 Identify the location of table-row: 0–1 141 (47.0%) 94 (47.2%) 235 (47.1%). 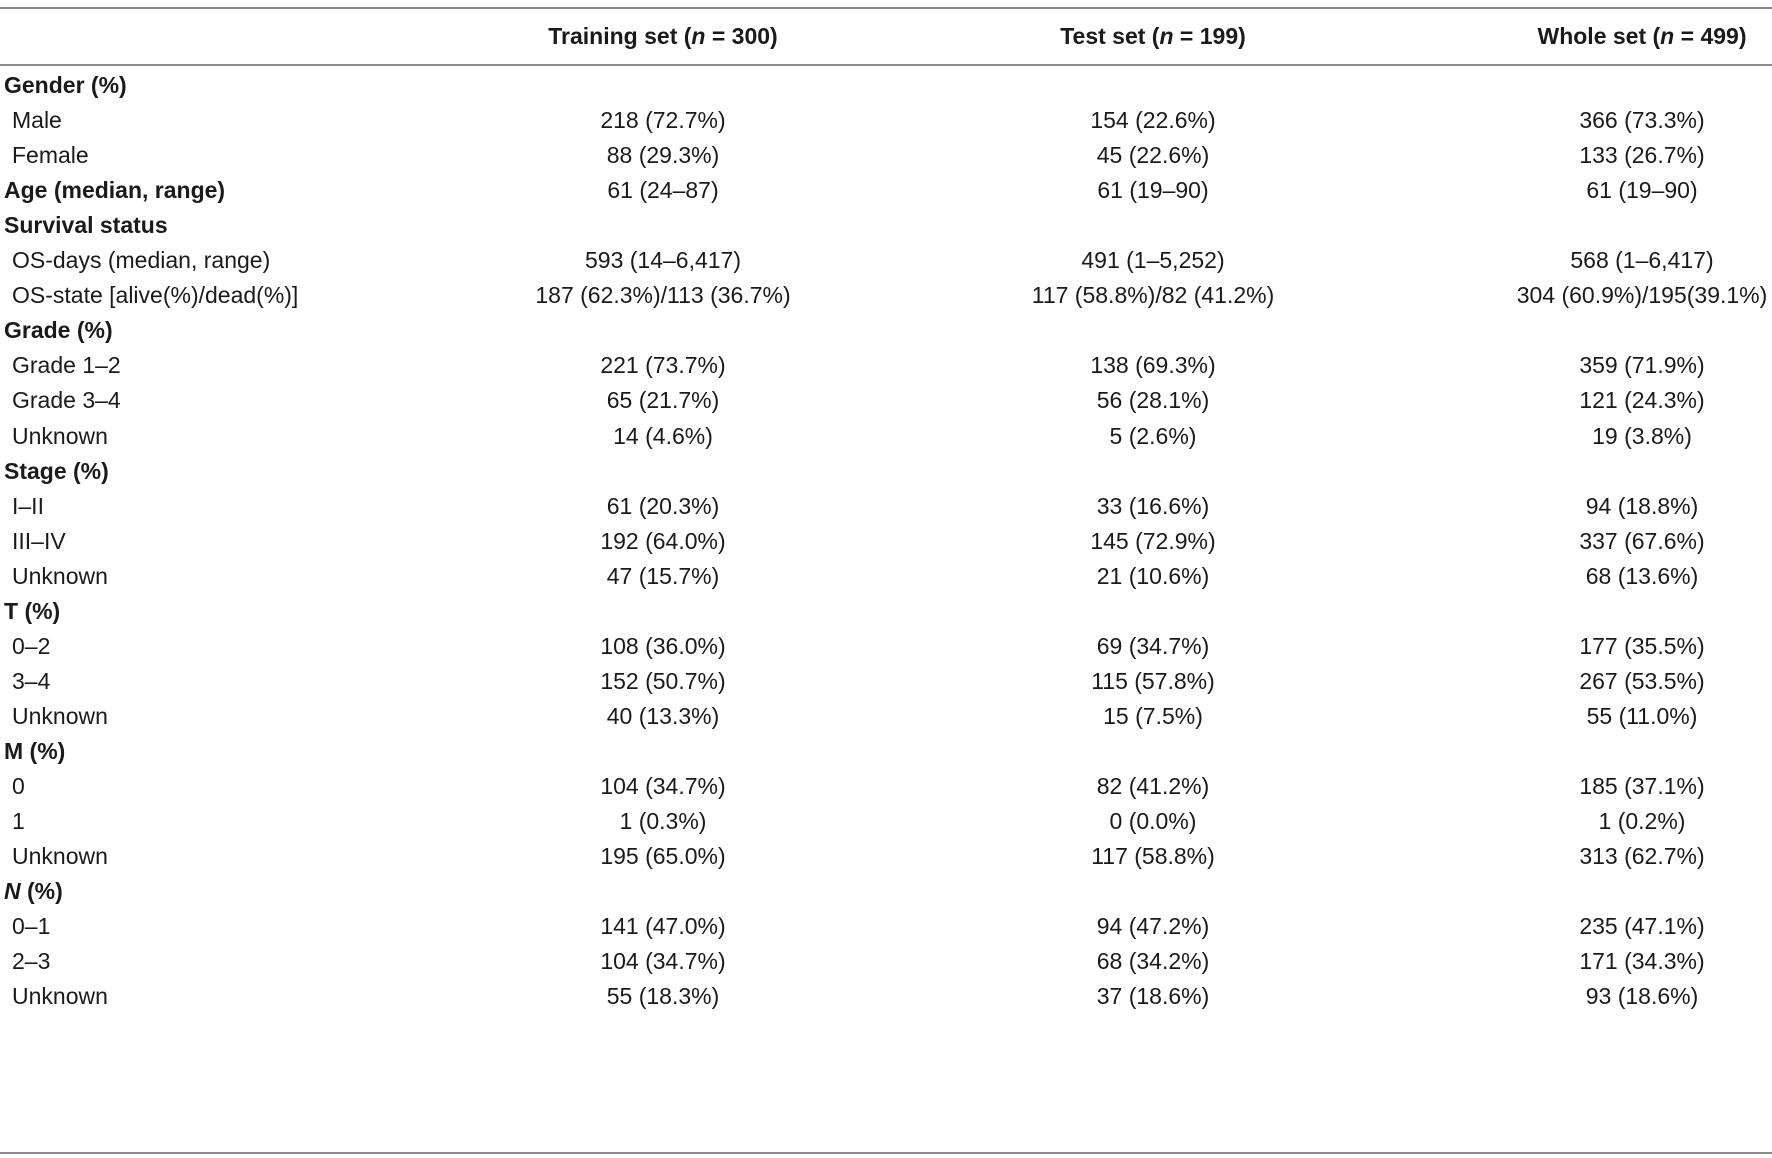
(886, 927).